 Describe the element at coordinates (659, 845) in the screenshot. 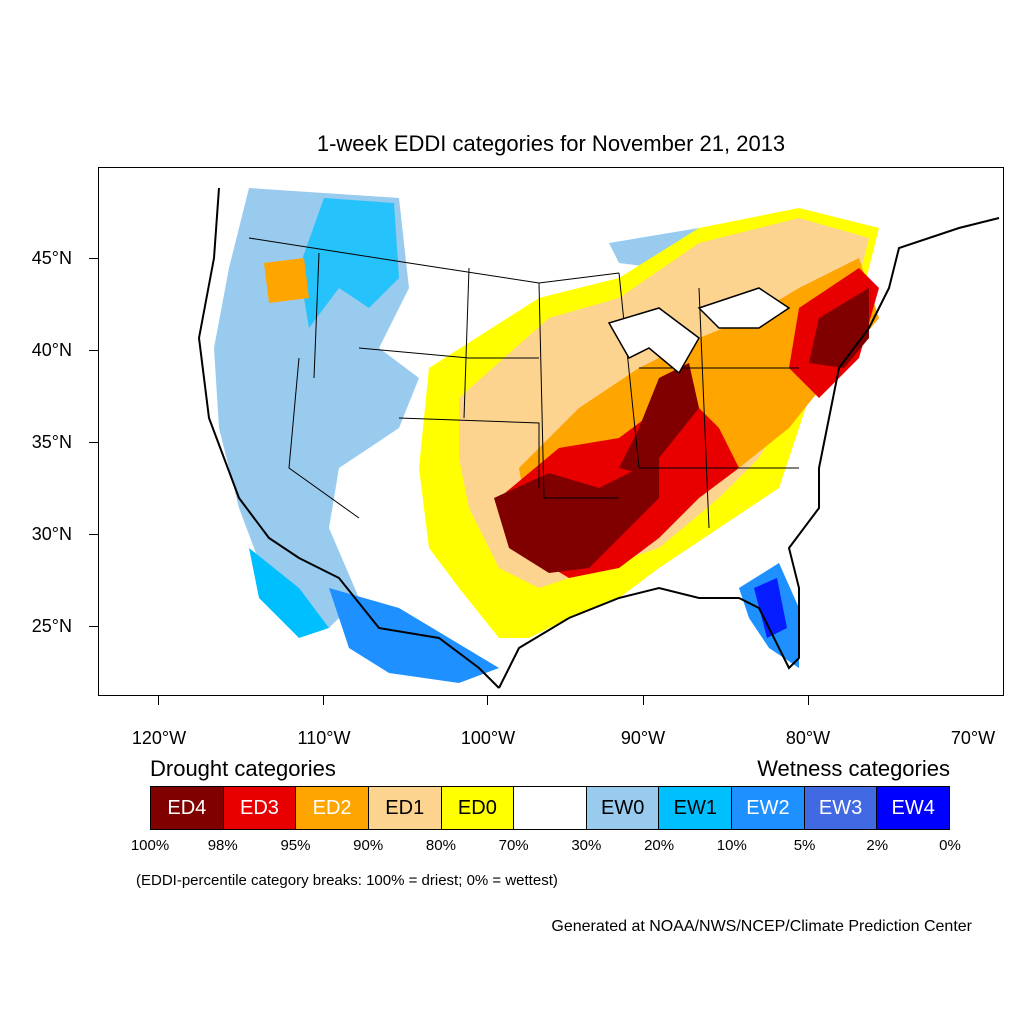

I see `percentile-label: 20%` at that location.